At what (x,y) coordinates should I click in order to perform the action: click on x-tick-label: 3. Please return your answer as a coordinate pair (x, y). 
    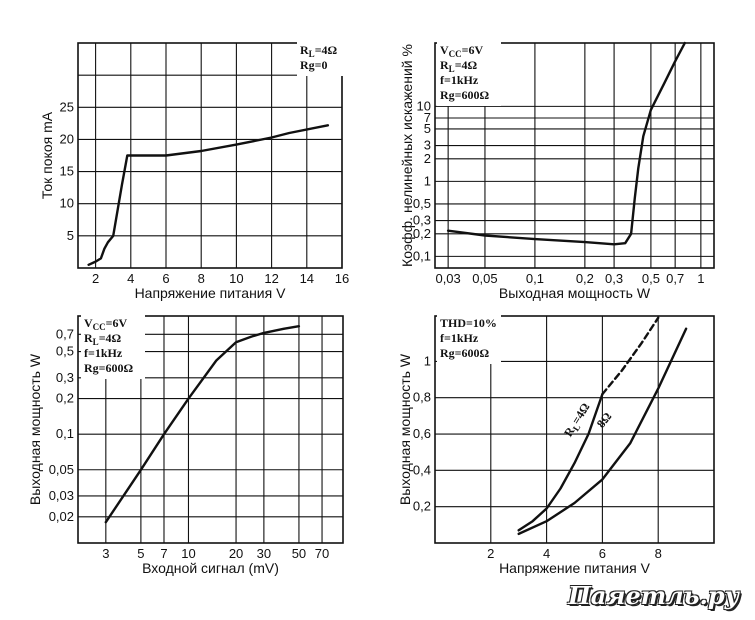
    Looking at the image, I should click on (105, 553).